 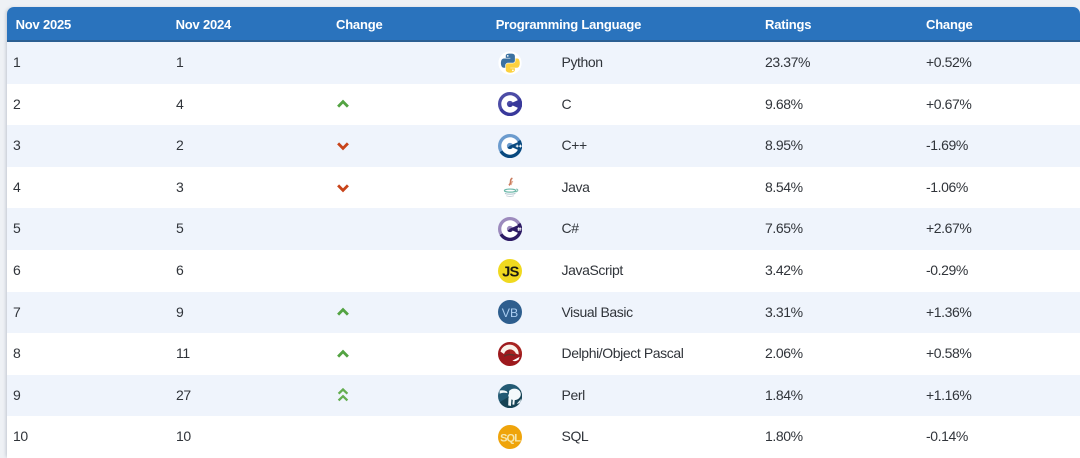 I want to click on svg-text: JS, so click(x=510, y=272).